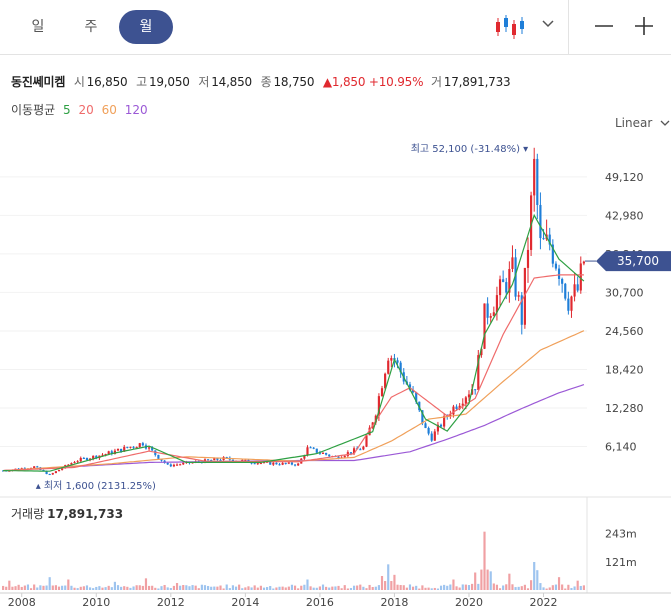  Describe the element at coordinates (136, 110) in the screenshot. I see `ma120-label: 120` at that location.